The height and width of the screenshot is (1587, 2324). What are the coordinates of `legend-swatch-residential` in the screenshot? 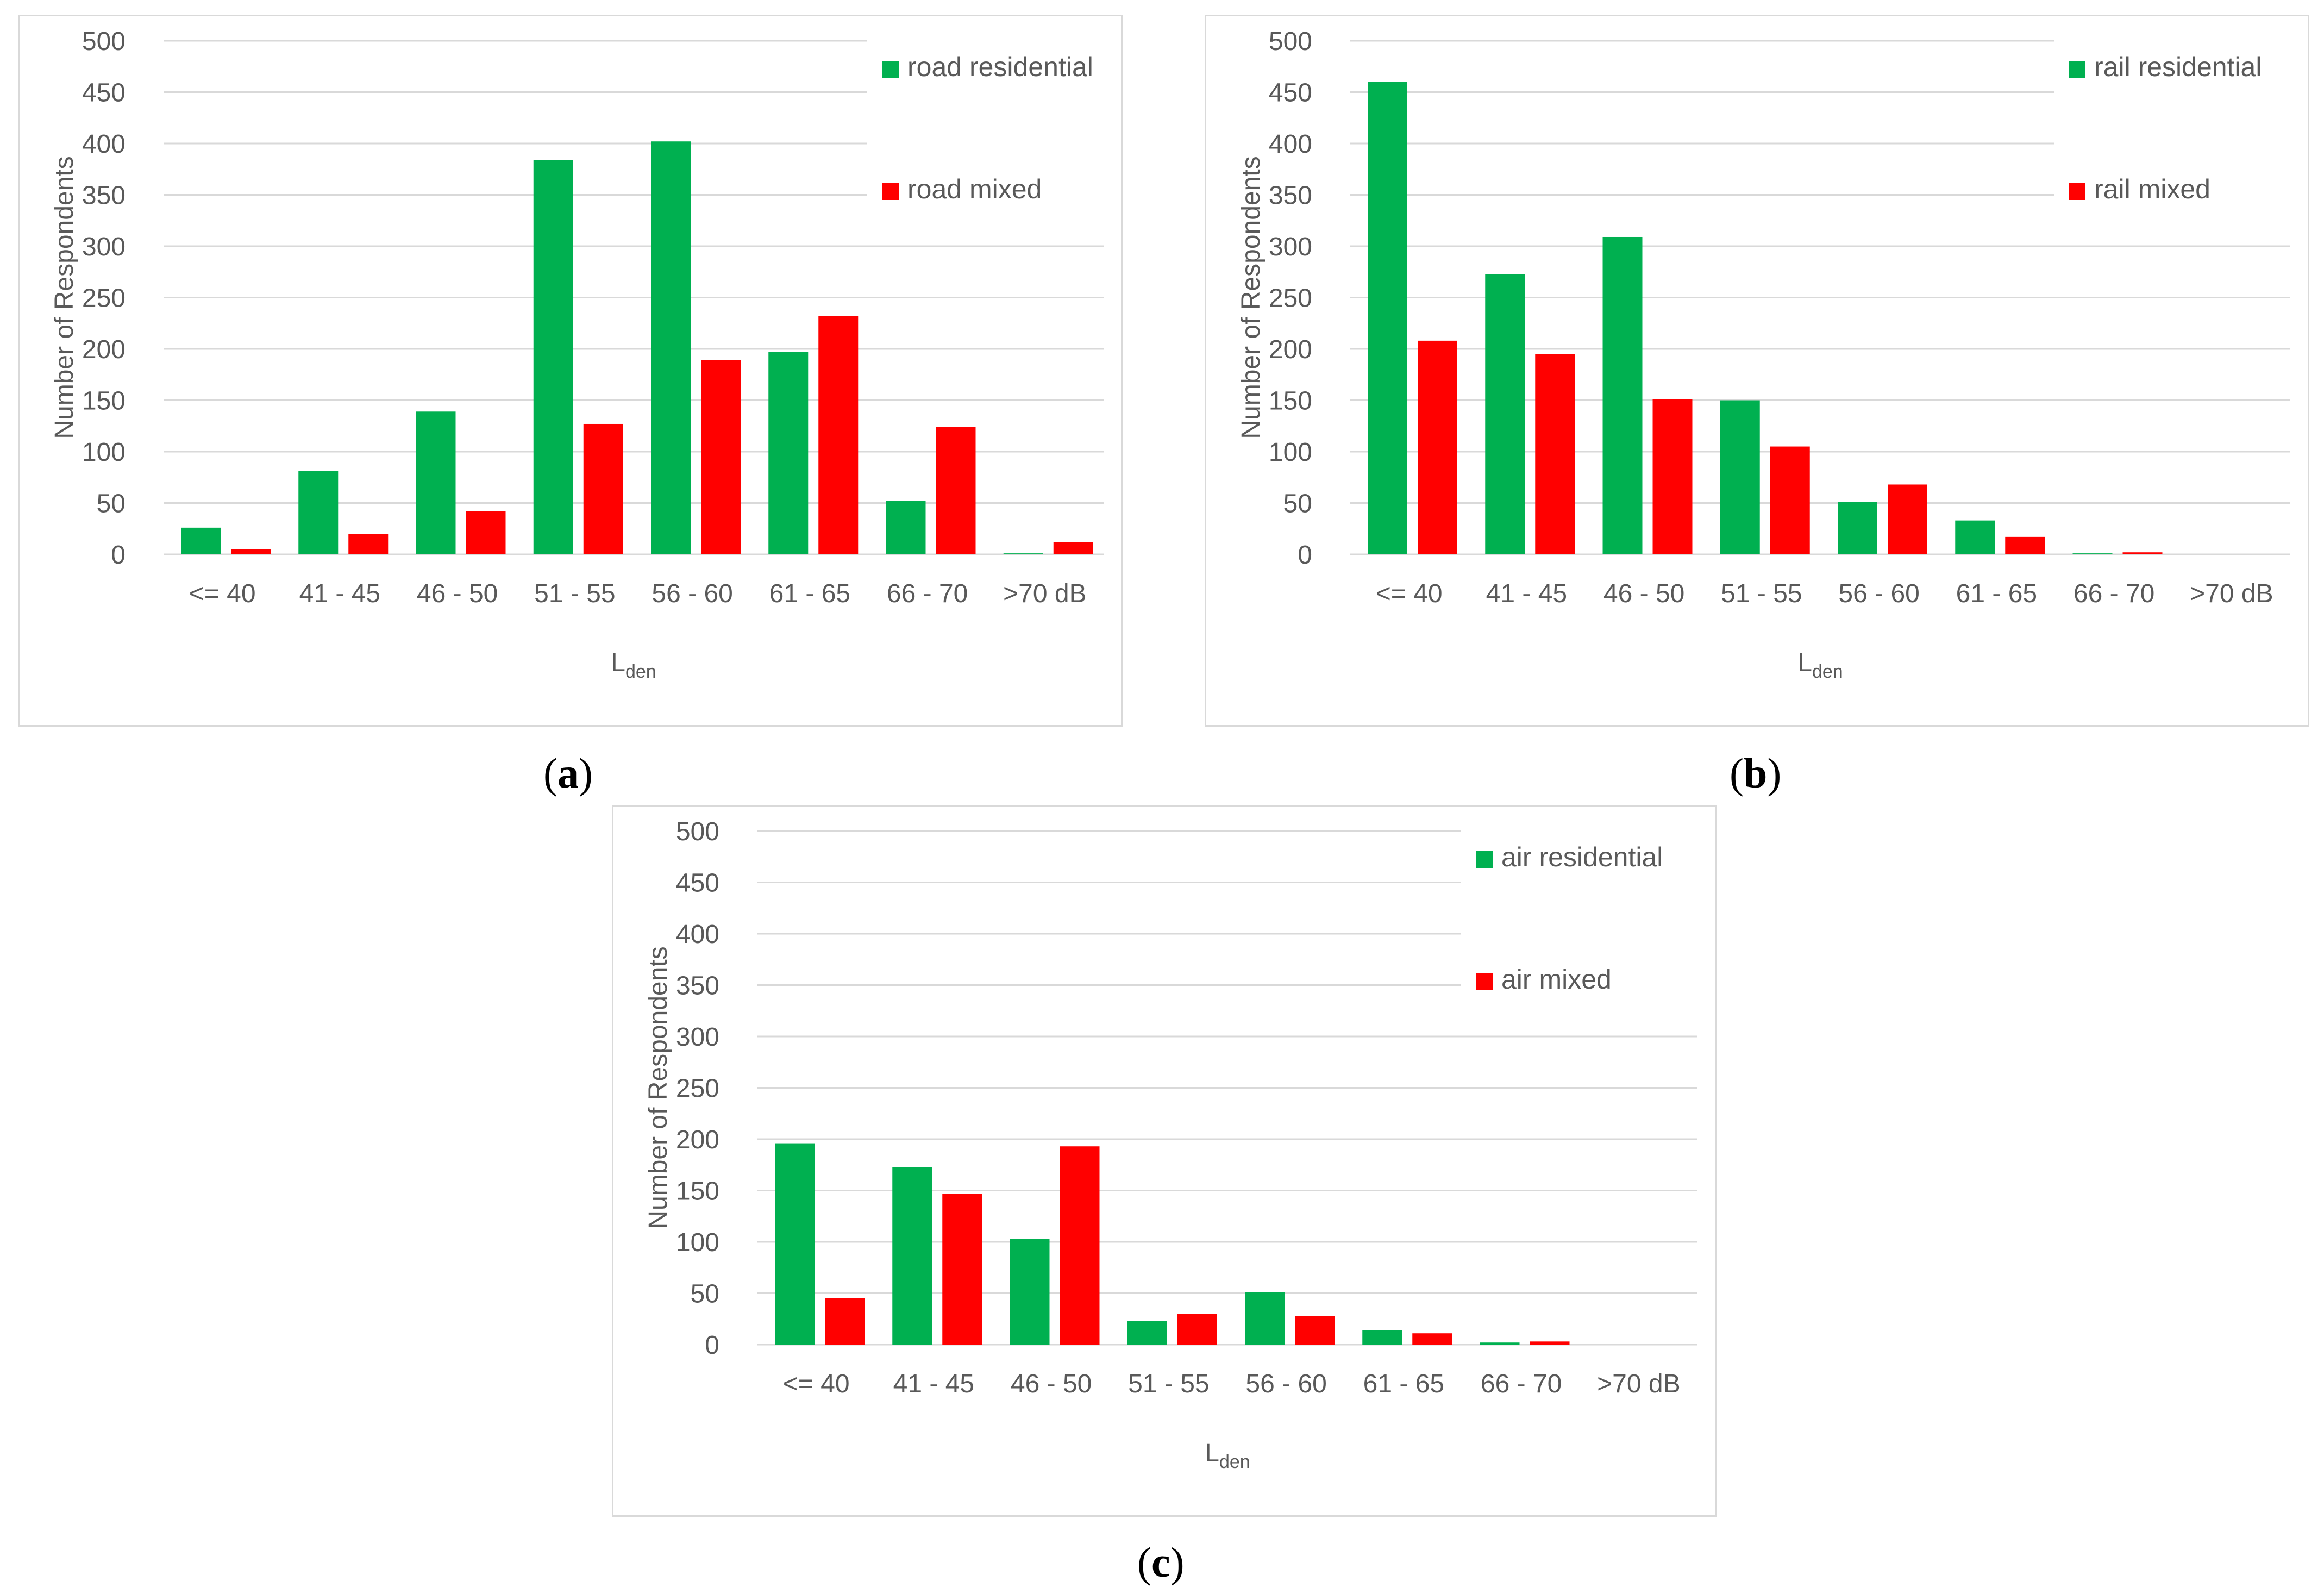 It's located at (2077, 69).